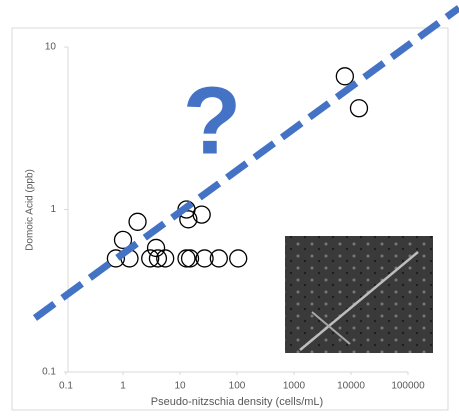  I want to click on x-tick-label: 1000, so click(294, 386).